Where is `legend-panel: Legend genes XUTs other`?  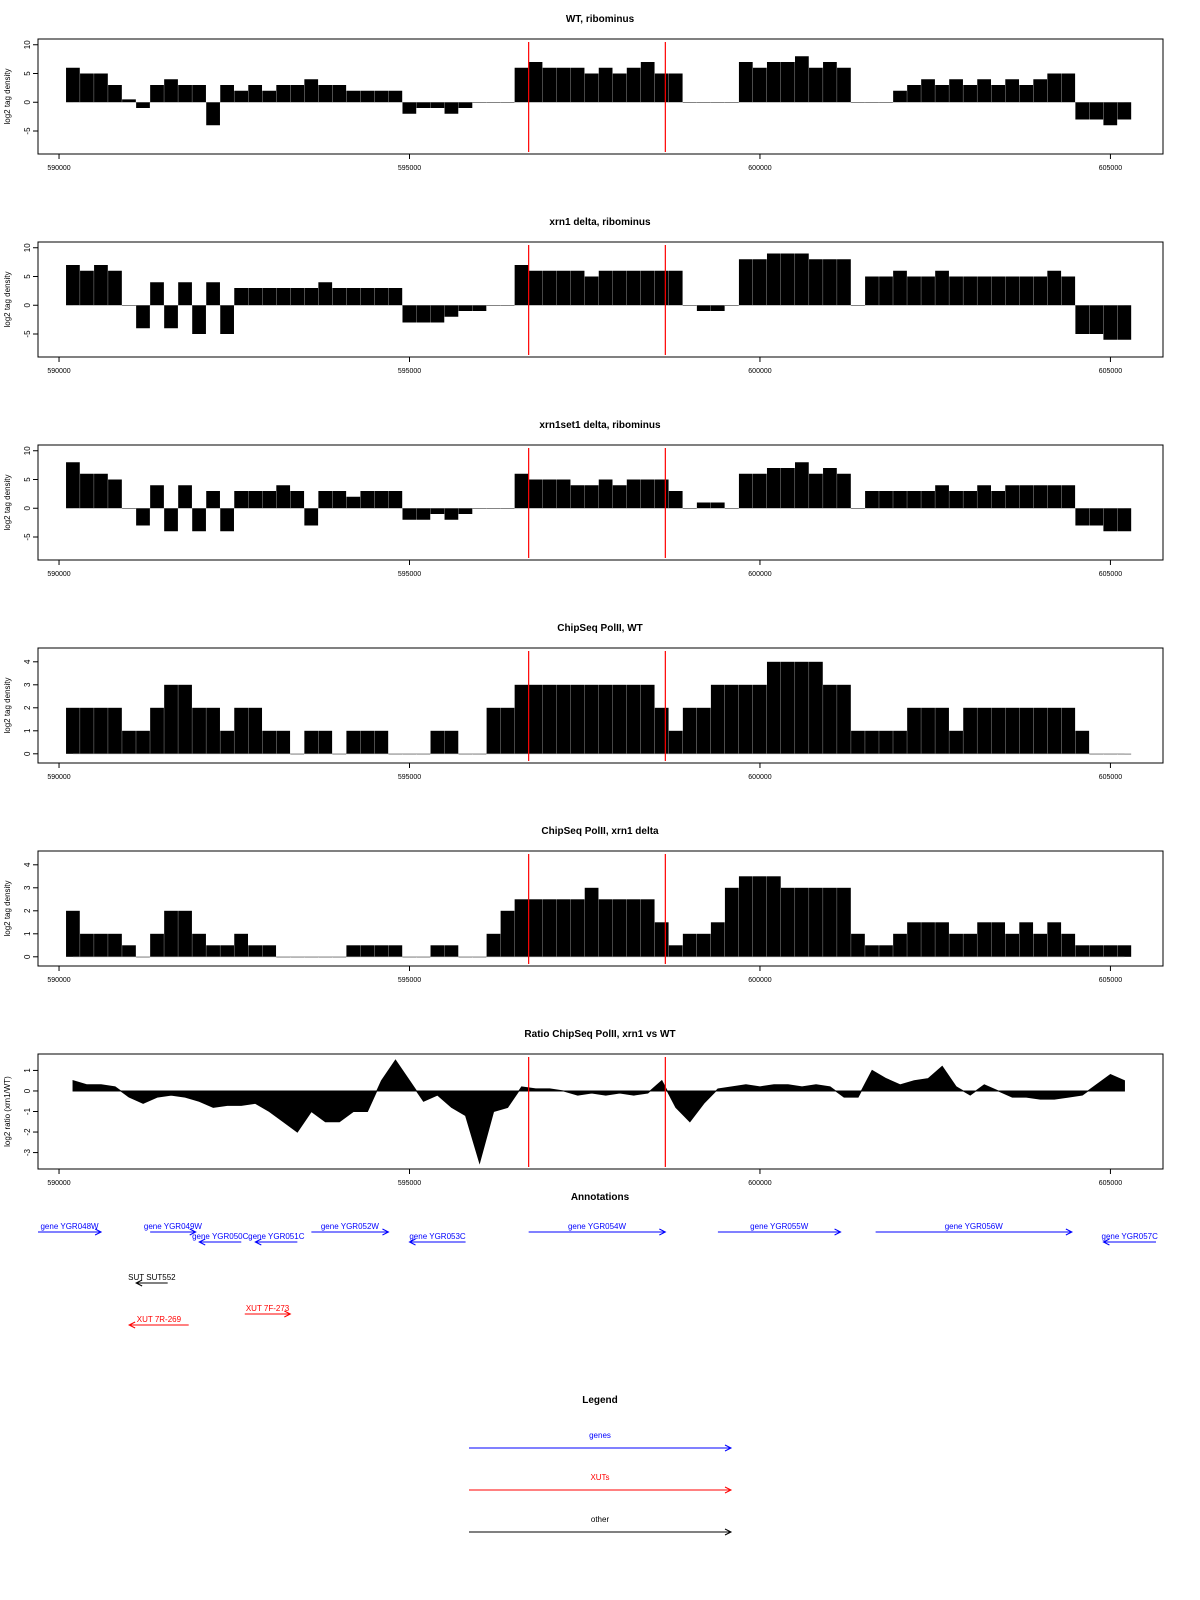
legend-panel: Legend genes XUTs other is located at coordinates (601, 1465).